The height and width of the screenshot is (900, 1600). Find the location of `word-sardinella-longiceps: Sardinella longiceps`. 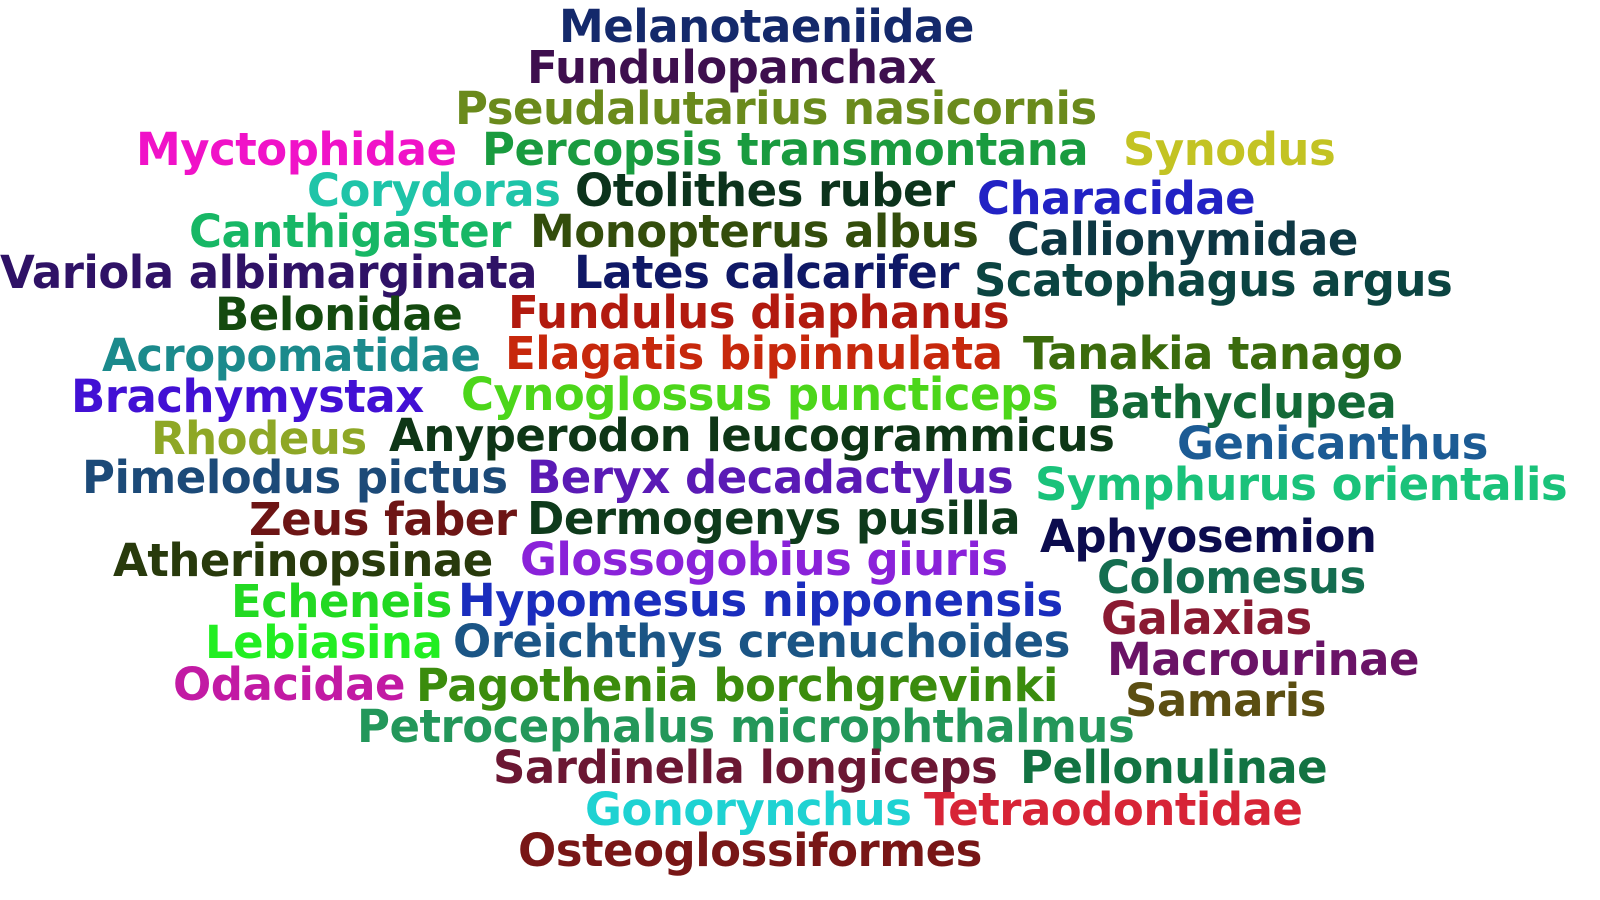

word-sardinella-longiceps: Sardinella longiceps is located at coordinates (745, 767).